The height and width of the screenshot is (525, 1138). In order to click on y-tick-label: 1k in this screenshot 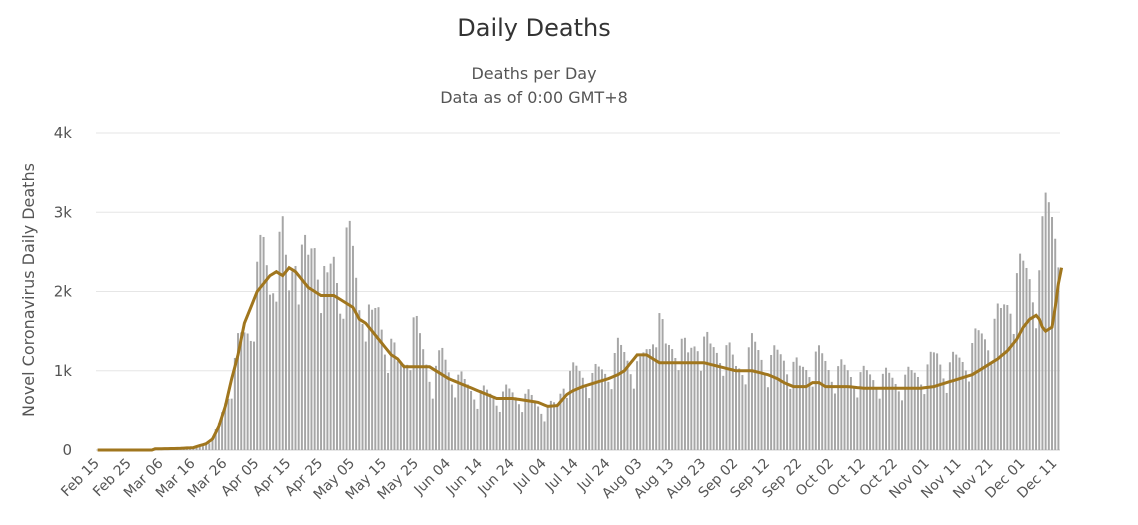, I will do `click(63, 371)`.